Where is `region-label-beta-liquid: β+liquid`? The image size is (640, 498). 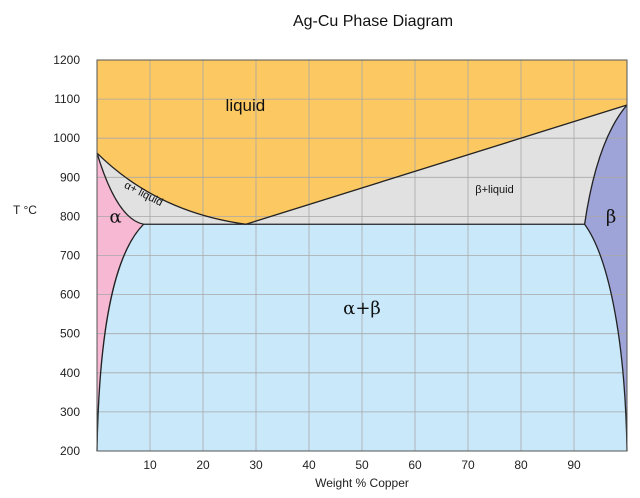
region-label-beta-liquid: β+liquid is located at coordinates (494, 190).